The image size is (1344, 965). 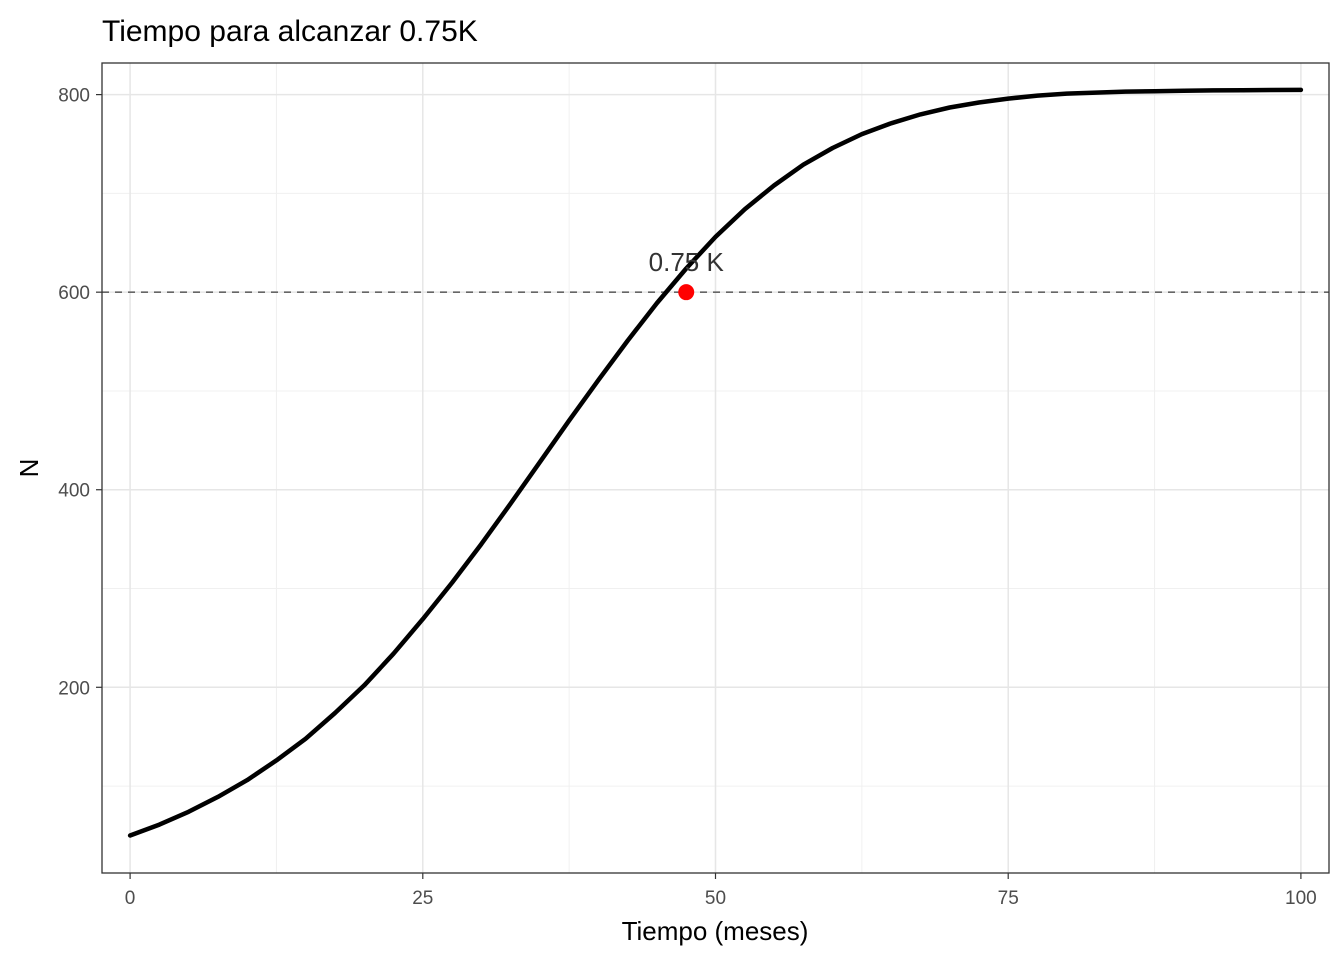 What do you see at coordinates (74, 688) in the screenshot?
I see `y-tick-label: 200` at bounding box center [74, 688].